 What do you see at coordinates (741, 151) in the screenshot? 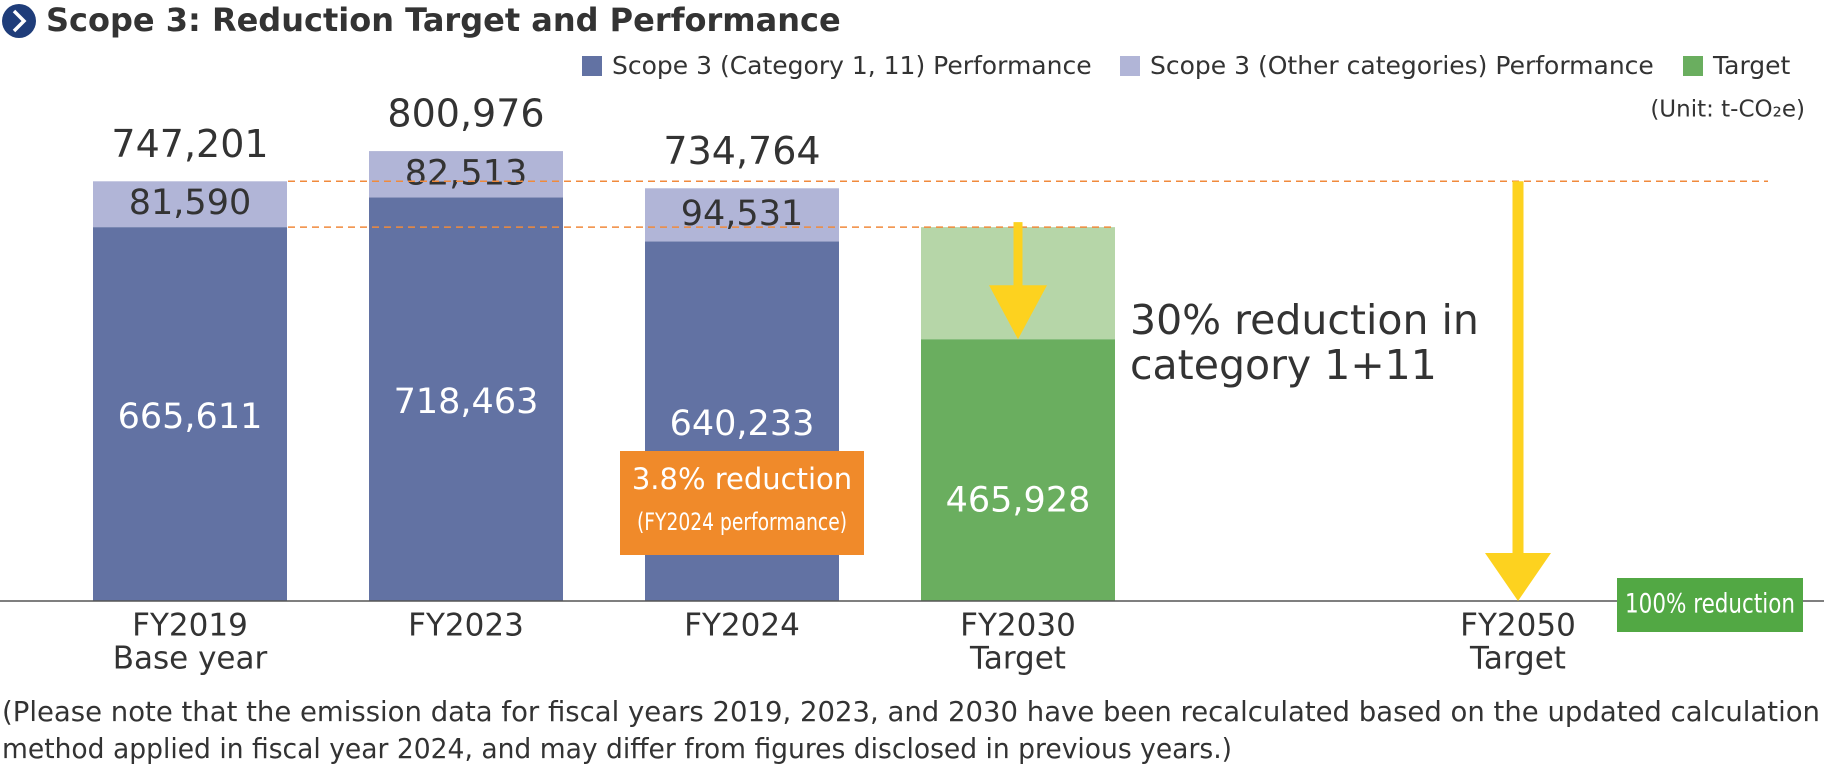
I see `total-label: 734,764` at bounding box center [741, 151].